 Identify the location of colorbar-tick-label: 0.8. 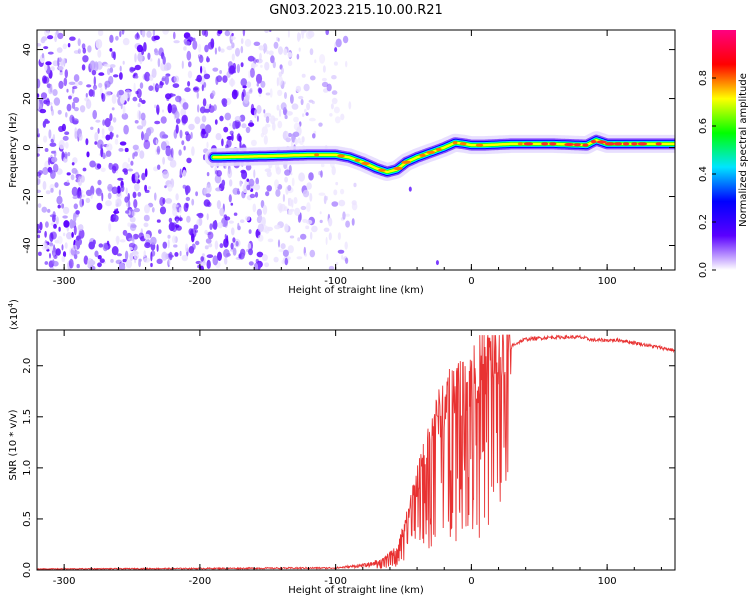
(703, 78).